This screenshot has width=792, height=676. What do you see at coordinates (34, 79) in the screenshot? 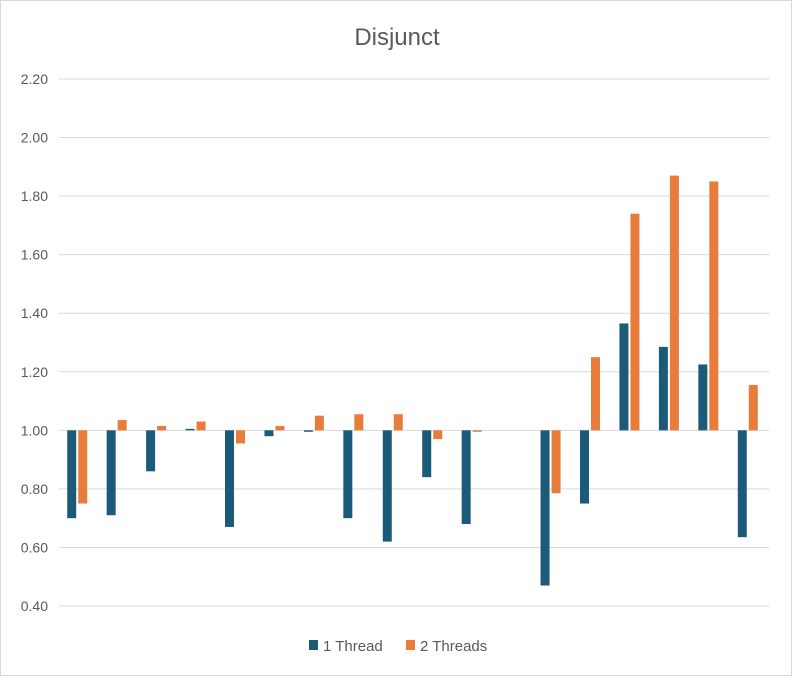
I see `y-tick-label: 2.20` at bounding box center [34, 79].